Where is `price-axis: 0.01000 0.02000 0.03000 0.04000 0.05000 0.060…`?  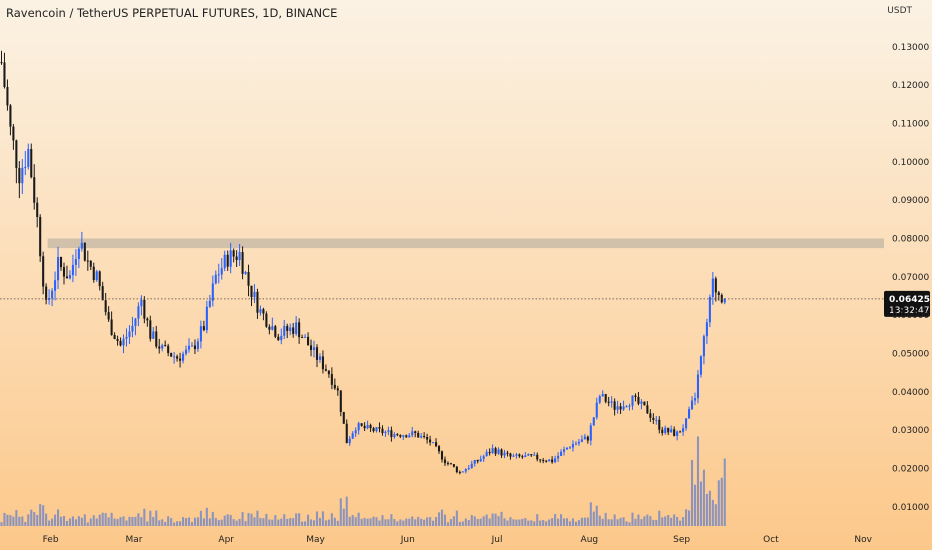
price-axis: 0.01000 0.02000 0.03000 0.04000 0.05000 0.060… is located at coordinates (910, 278).